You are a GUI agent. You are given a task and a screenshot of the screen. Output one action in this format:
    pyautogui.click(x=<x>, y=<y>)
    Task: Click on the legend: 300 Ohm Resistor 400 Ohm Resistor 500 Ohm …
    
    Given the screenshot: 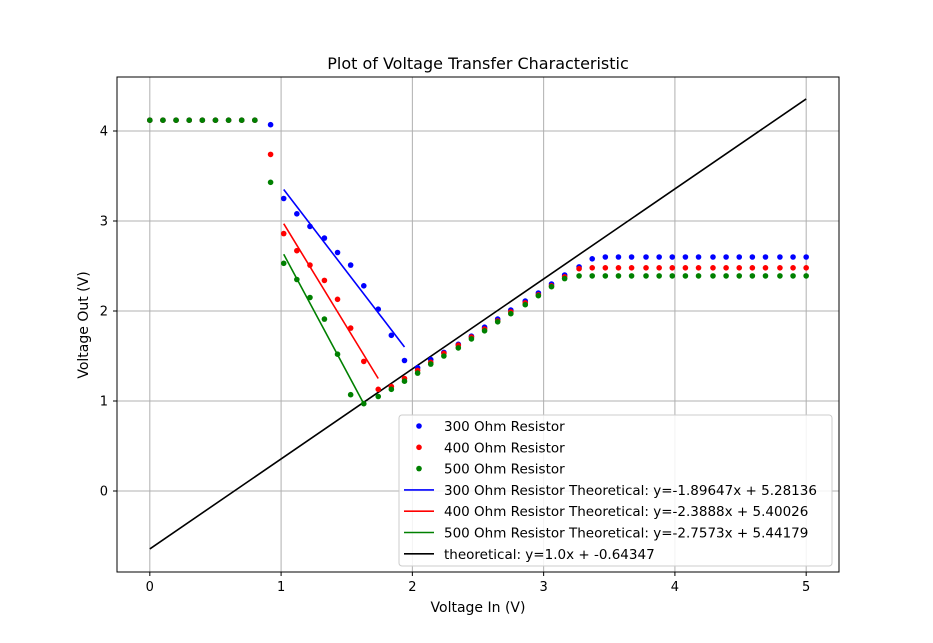 What is the action you would take?
    pyautogui.click(x=615, y=490)
    